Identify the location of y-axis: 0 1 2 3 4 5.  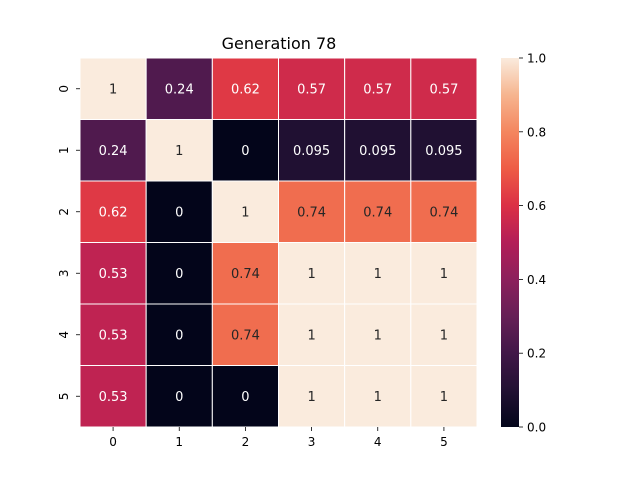
(68, 242).